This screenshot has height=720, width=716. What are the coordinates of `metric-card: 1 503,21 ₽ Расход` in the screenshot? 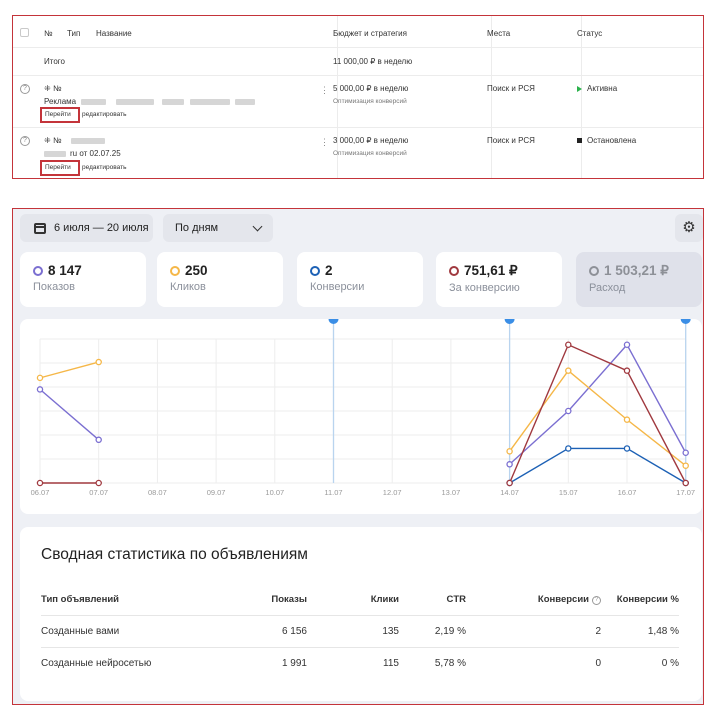 It's located at (639, 279).